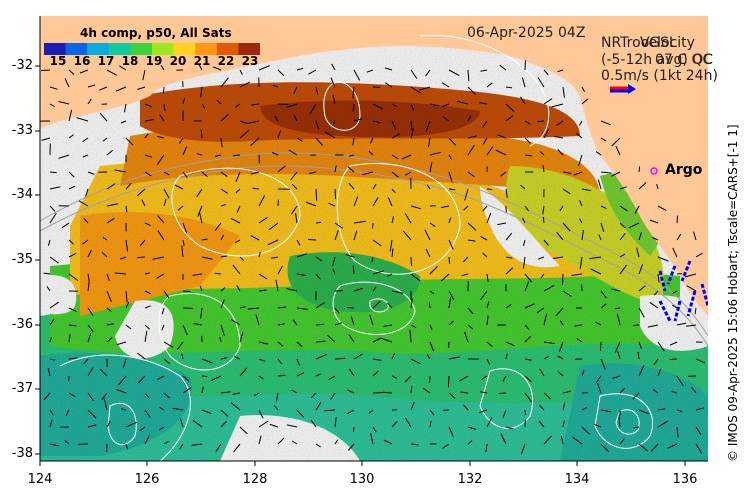  I want to click on x-tick: 136, so click(685, 479).